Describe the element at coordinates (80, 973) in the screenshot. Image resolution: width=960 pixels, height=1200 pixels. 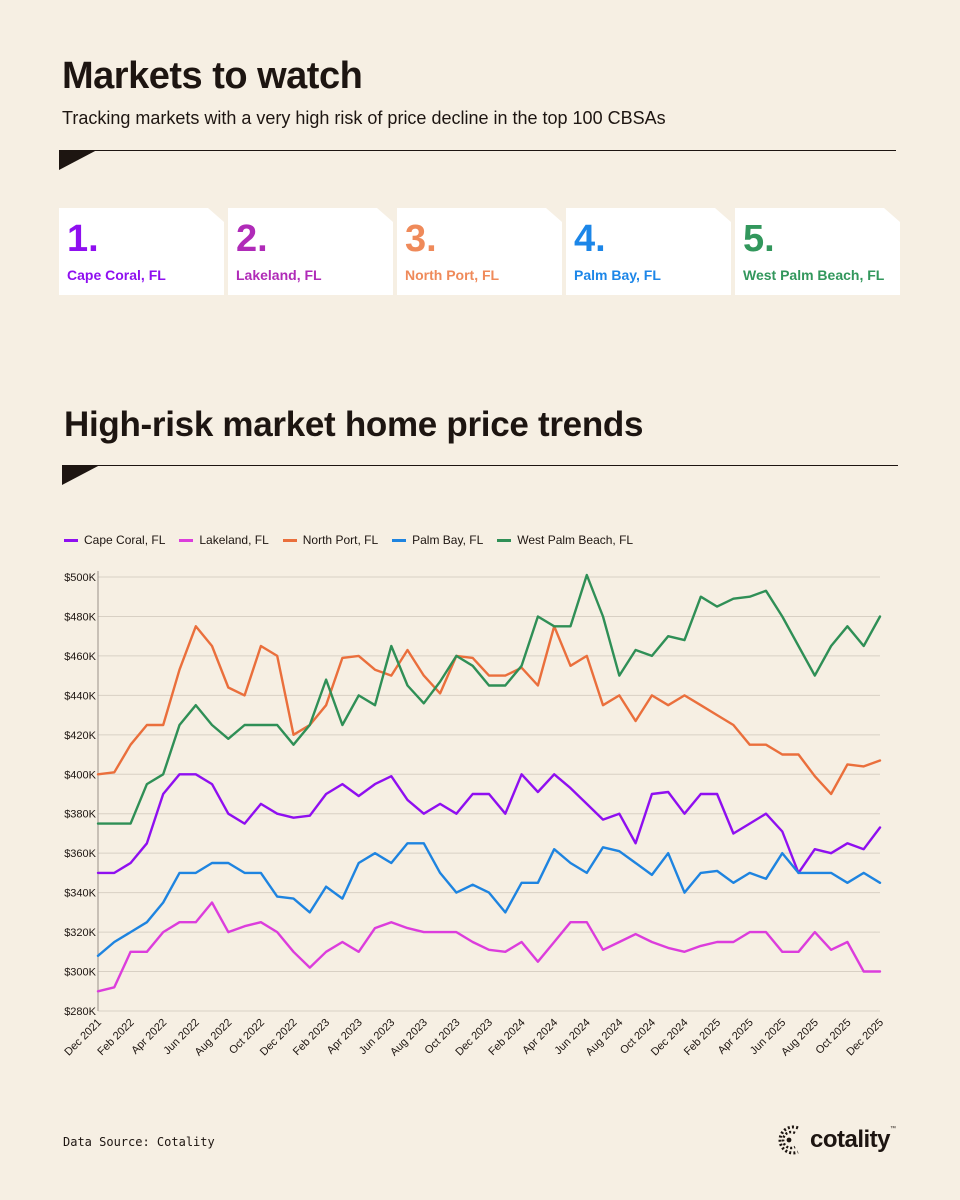
I see `y-tick-label: $300K` at that location.